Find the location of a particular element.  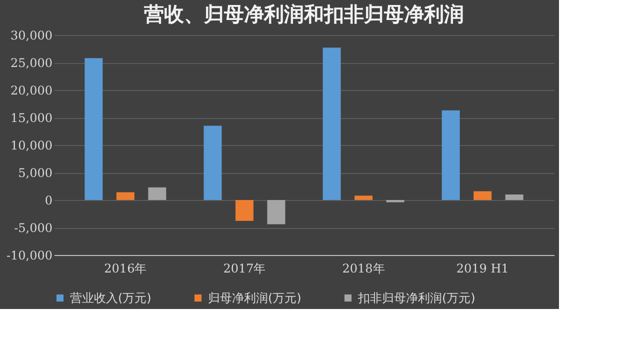

x-tick-label: 2017年 is located at coordinates (244, 269).